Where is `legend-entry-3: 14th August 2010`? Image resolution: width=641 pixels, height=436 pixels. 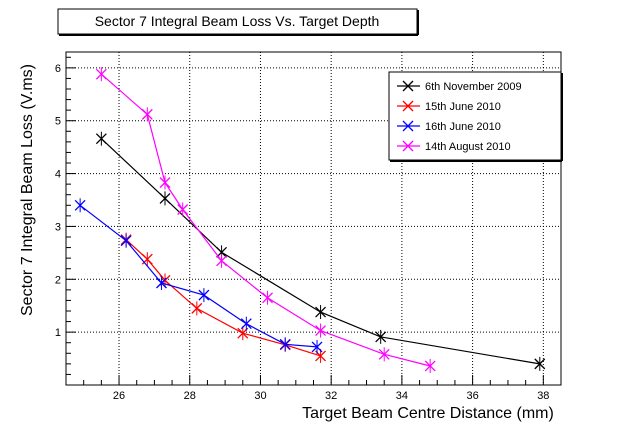
legend-entry-3: 14th August 2010 is located at coordinates (454, 146).